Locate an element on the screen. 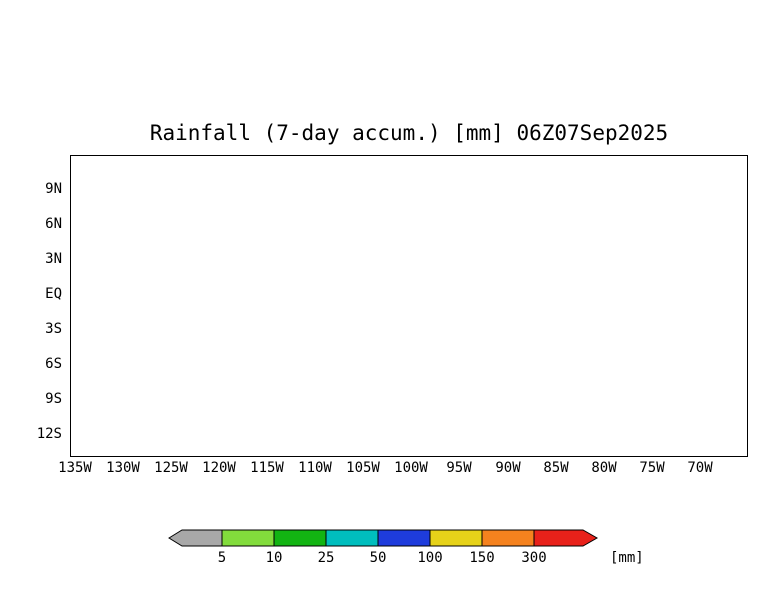 The width and height of the screenshot is (784, 612). lat-tick-label: 3N is located at coordinates (53, 259).